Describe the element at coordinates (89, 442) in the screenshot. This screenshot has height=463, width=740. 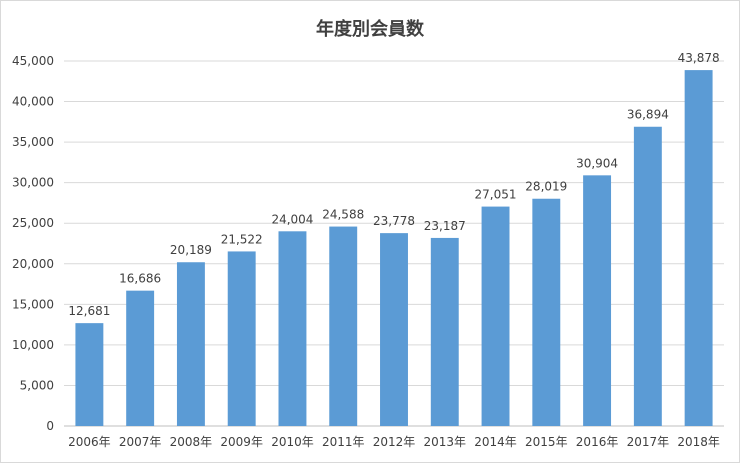
I see `x-tick-label: 2006年` at that location.